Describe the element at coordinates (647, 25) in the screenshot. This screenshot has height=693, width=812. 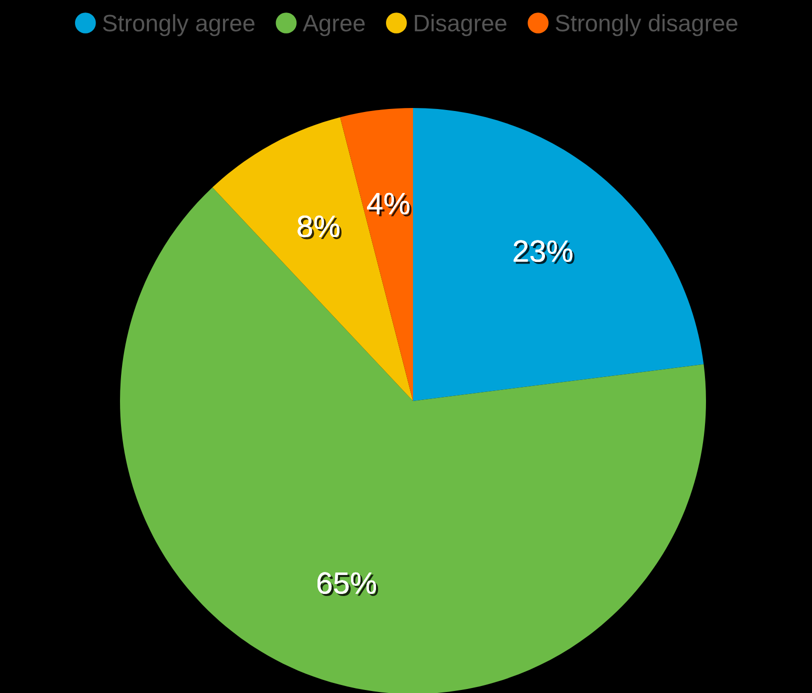
I see `legend-label: Strongly disagree` at that location.